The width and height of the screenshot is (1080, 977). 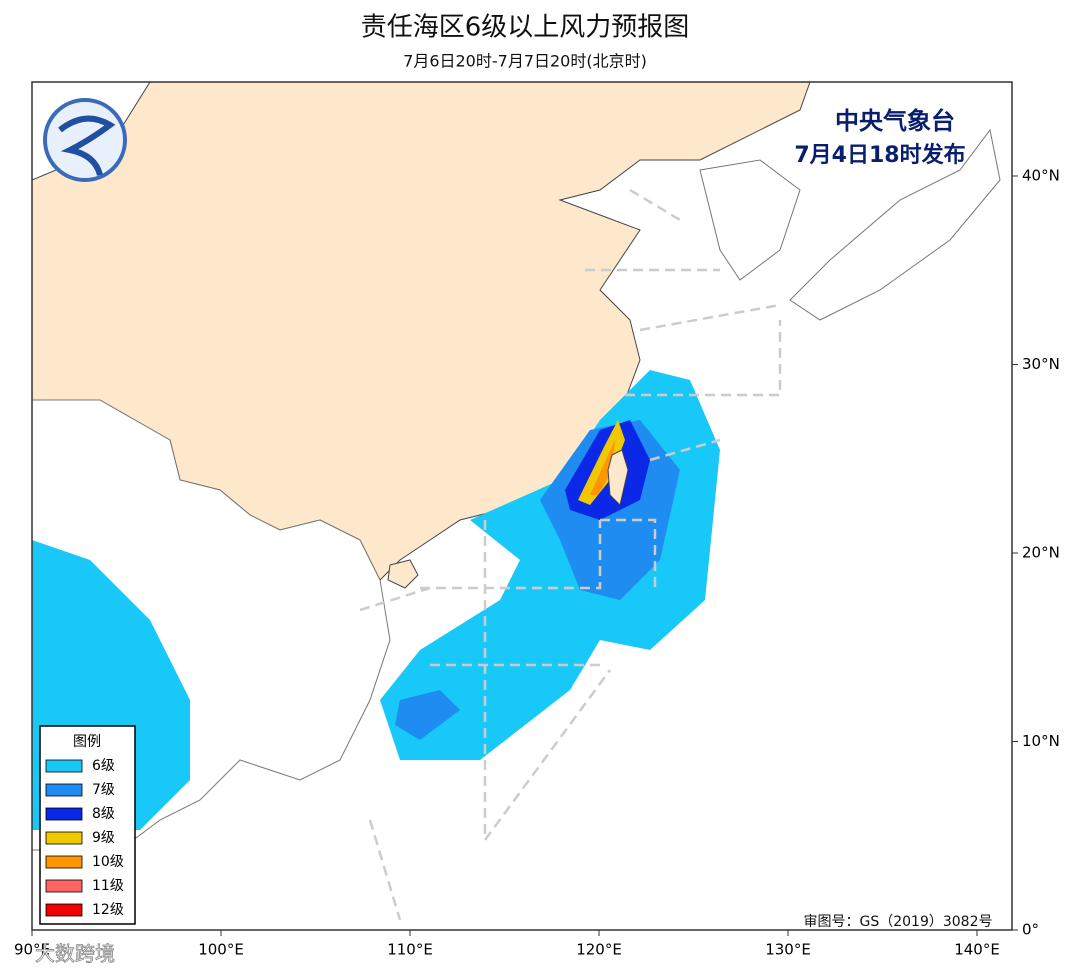 What do you see at coordinates (1030, 930) in the screenshot?
I see `lat-tick-label: 0°` at bounding box center [1030, 930].